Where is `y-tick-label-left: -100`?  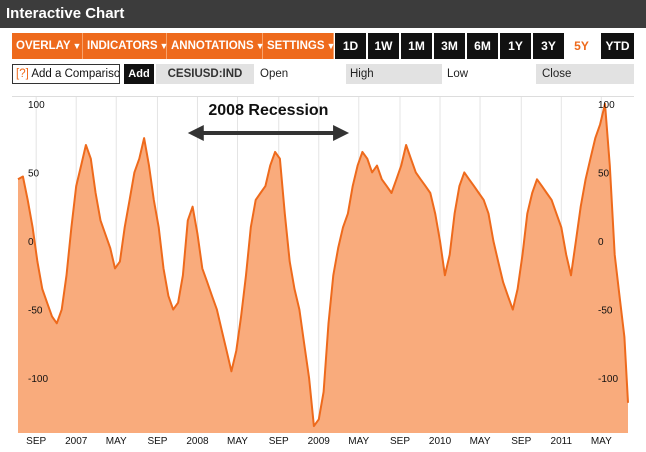 y-tick-label-left: -100 is located at coordinates (38, 379).